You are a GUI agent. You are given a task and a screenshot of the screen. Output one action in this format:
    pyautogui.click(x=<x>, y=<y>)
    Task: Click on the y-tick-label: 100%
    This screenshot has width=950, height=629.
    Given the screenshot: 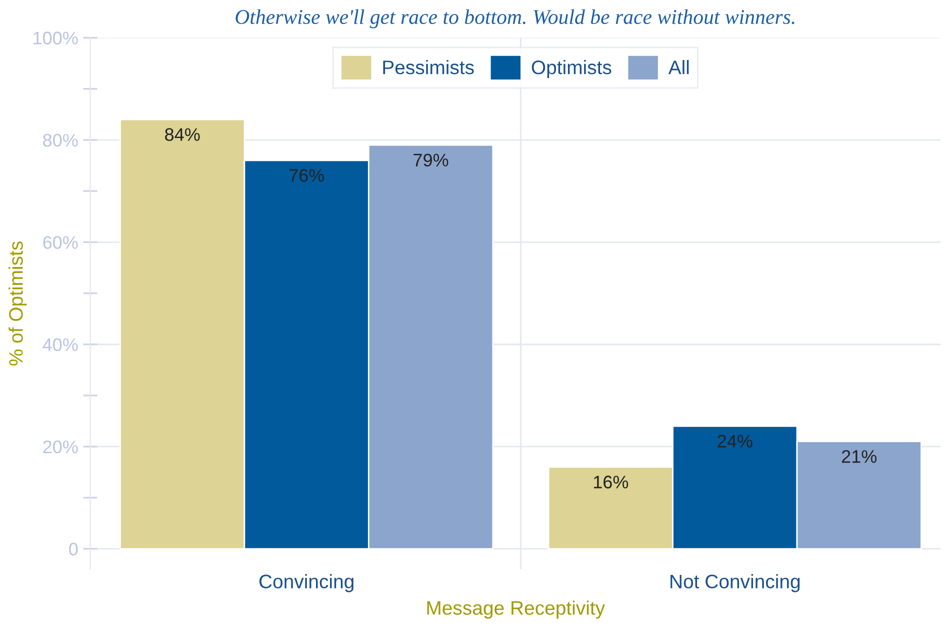 What is the action you would take?
    pyautogui.click(x=56, y=38)
    